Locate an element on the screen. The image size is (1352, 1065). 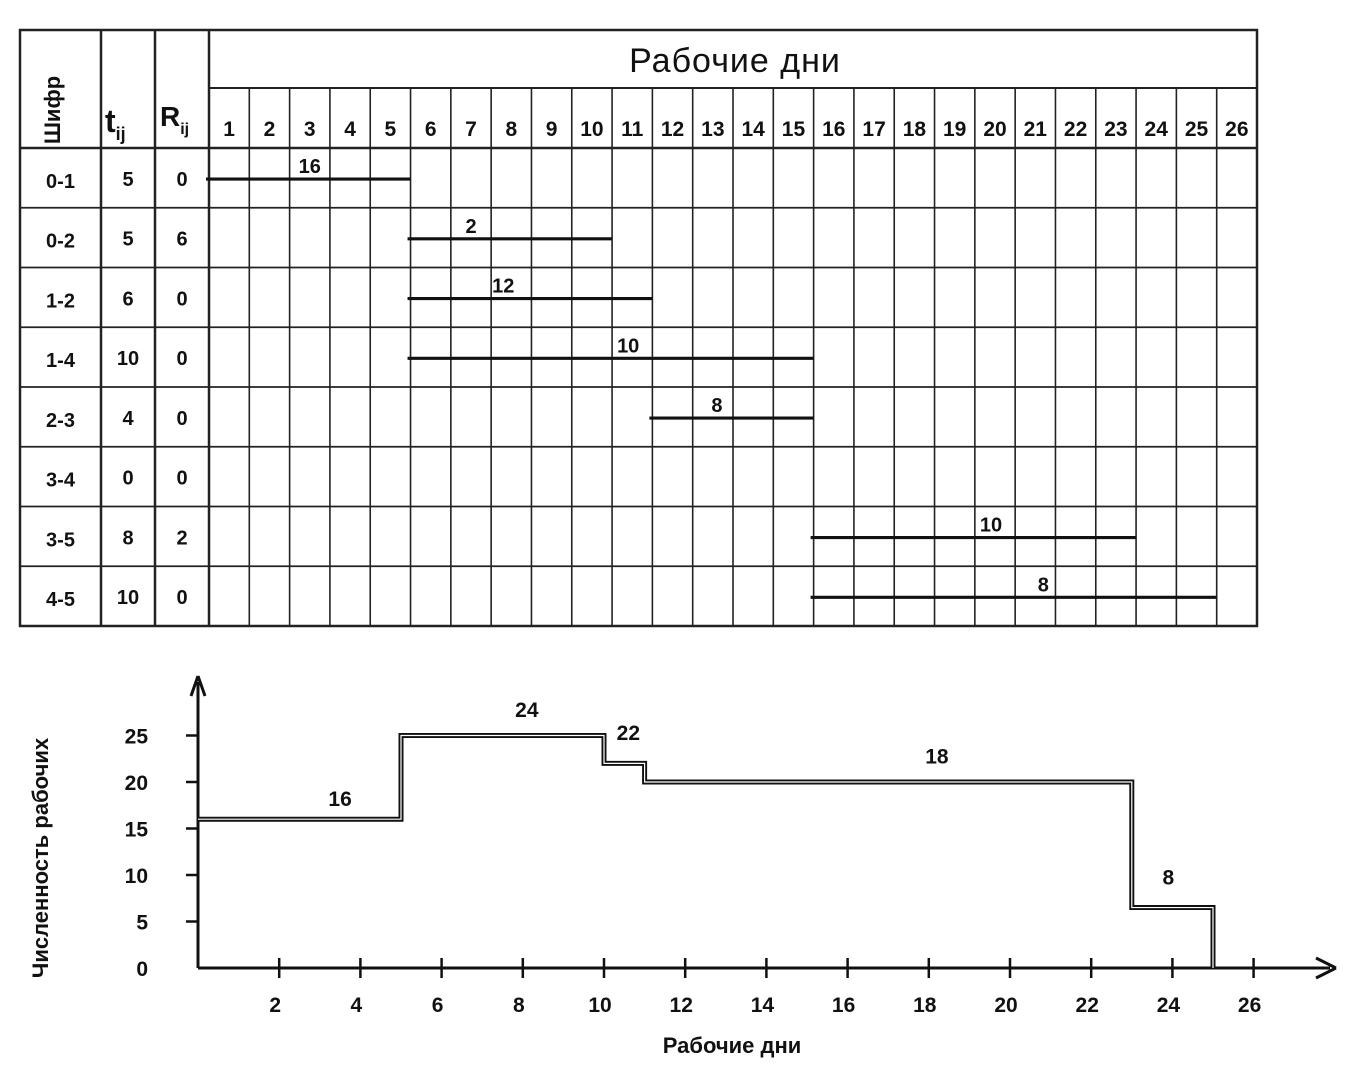
task-bar-label: 8 is located at coordinates (716, 406).